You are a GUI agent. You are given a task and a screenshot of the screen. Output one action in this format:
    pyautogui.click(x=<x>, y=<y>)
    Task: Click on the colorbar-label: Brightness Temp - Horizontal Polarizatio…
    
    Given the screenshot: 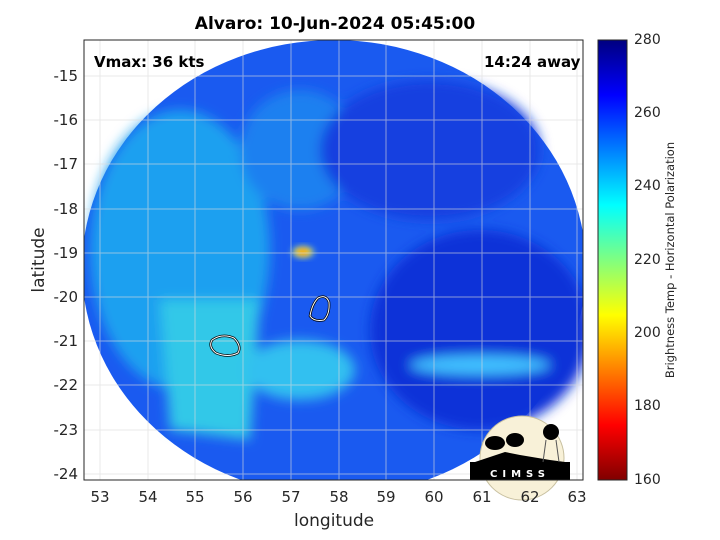 What is the action you would take?
    pyautogui.click(x=670, y=260)
    